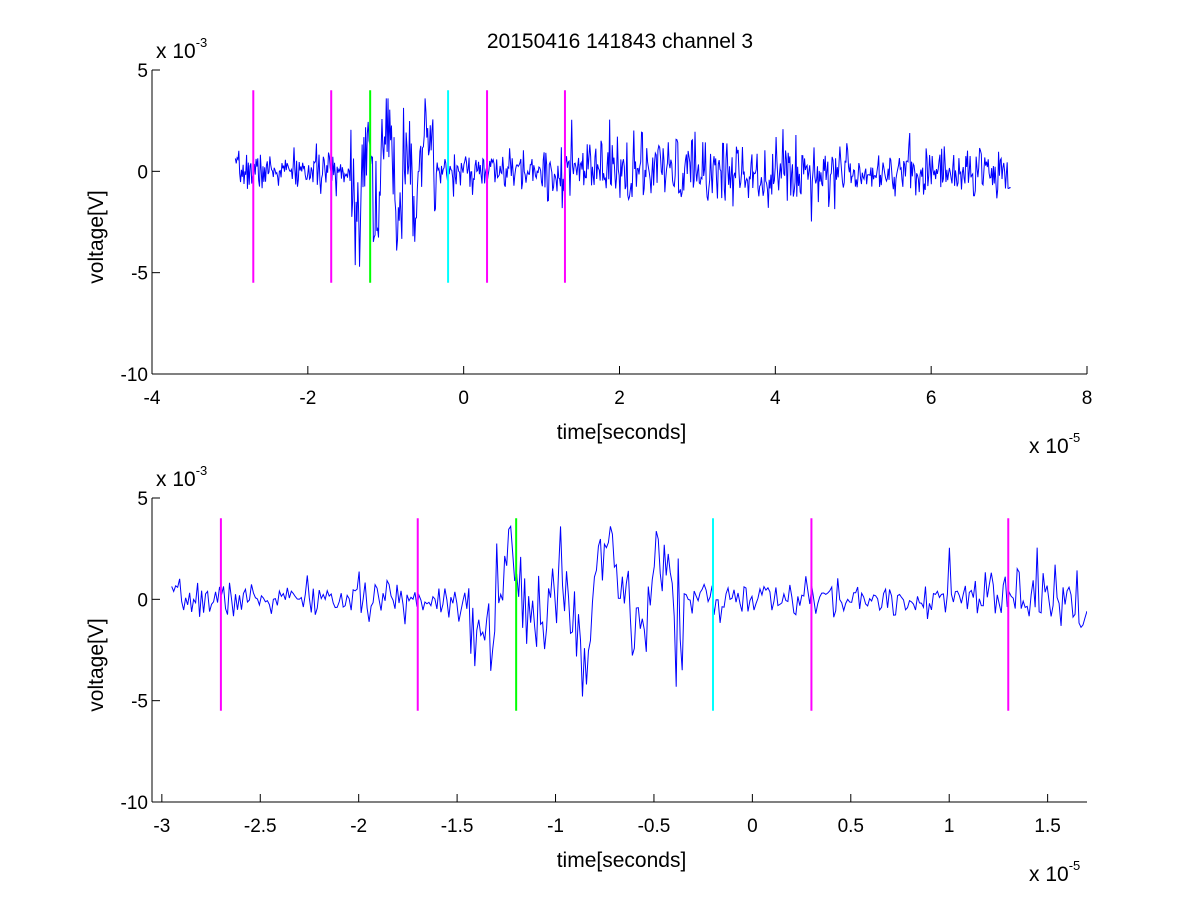 This screenshot has height=901, width=1200. I want to click on top-plot-signal-line, so click(622, 182).